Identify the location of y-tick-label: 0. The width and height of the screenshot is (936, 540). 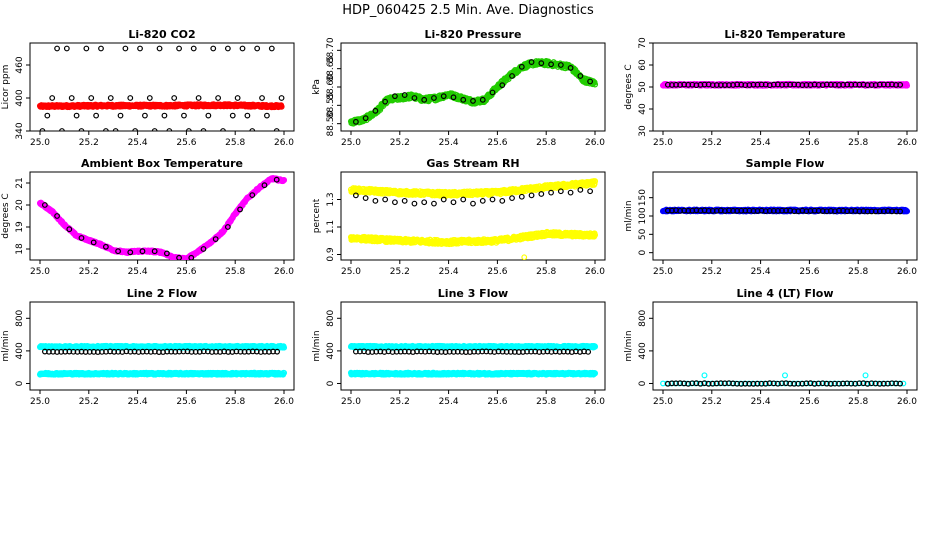
(20, 383).